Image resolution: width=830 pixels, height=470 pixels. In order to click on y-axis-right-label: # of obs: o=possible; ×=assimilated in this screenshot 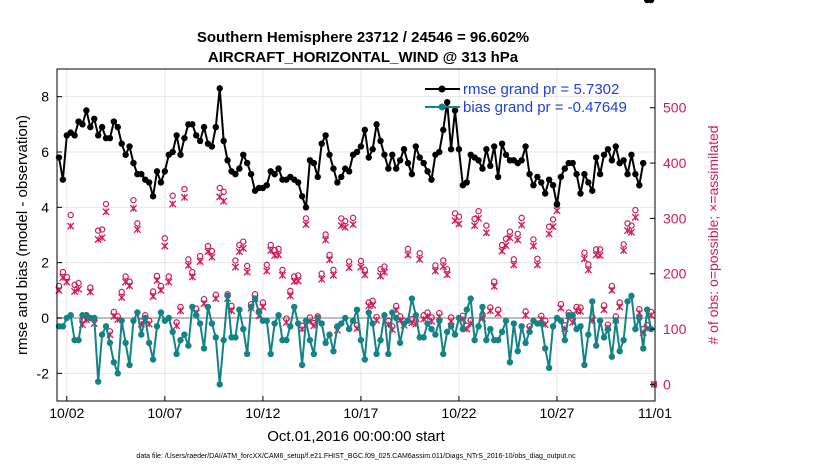, I will do `click(713, 234)`.